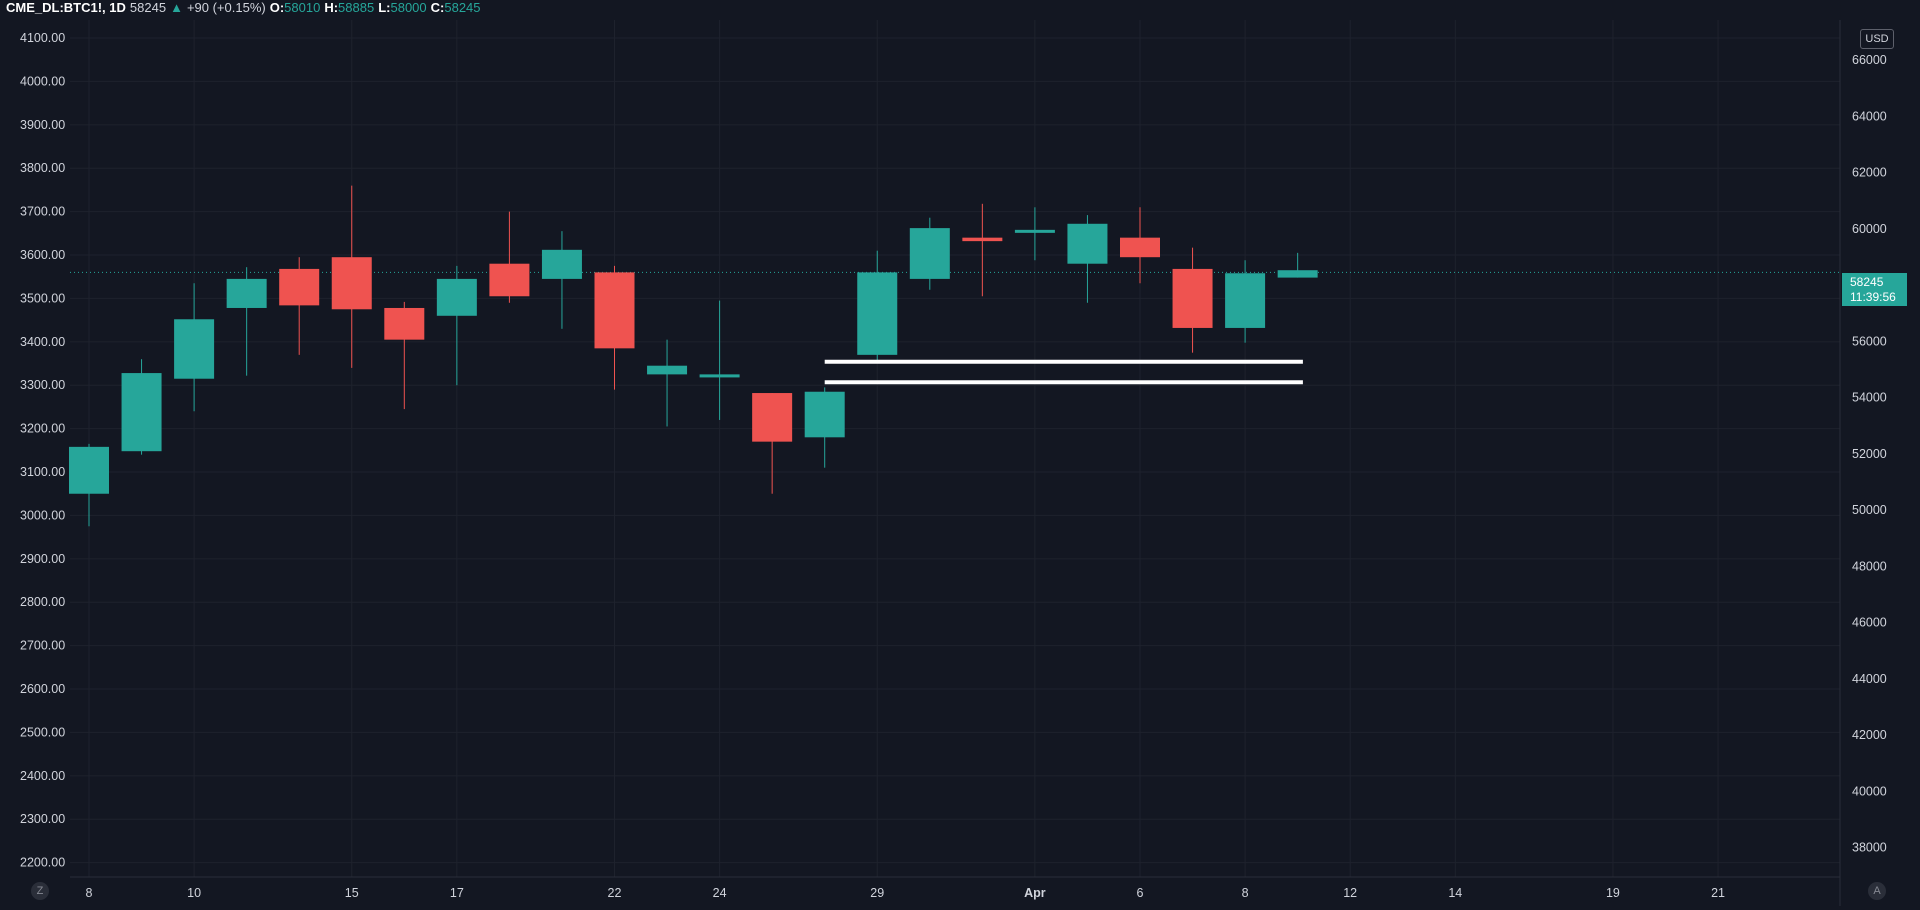 Image resolution: width=1920 pixels, height=910 pixels. What do you see at coordinates (462, 7) in the screenshot?
I see `close-value: 58245` at bounding box center [462, 7].